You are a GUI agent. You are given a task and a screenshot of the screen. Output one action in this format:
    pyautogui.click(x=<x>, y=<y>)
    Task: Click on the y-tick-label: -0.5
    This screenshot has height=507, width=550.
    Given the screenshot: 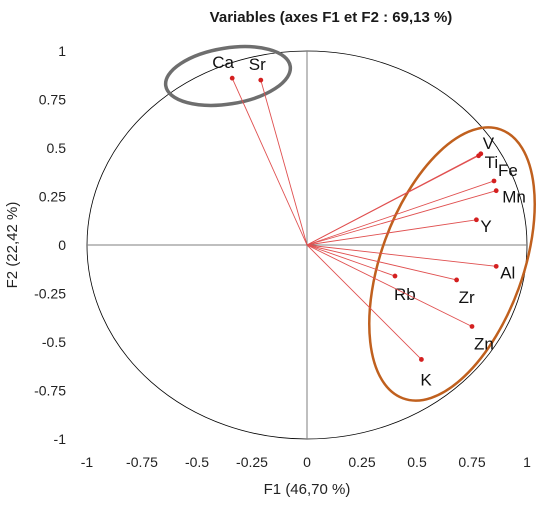 What is the action you would take?
    pyautogui.click(x=54, y=342)
    